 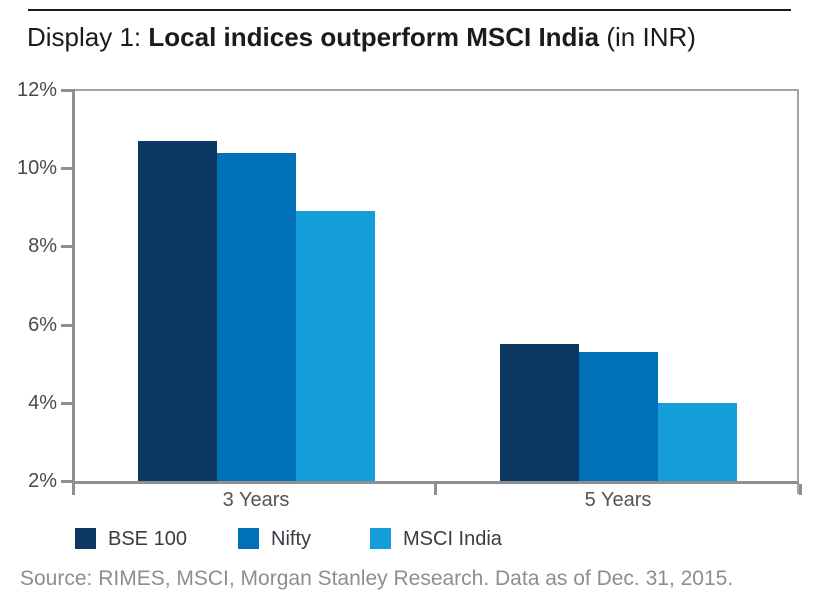 I want to click on legend-swatch-msci-india, so click(x=380, y=538).